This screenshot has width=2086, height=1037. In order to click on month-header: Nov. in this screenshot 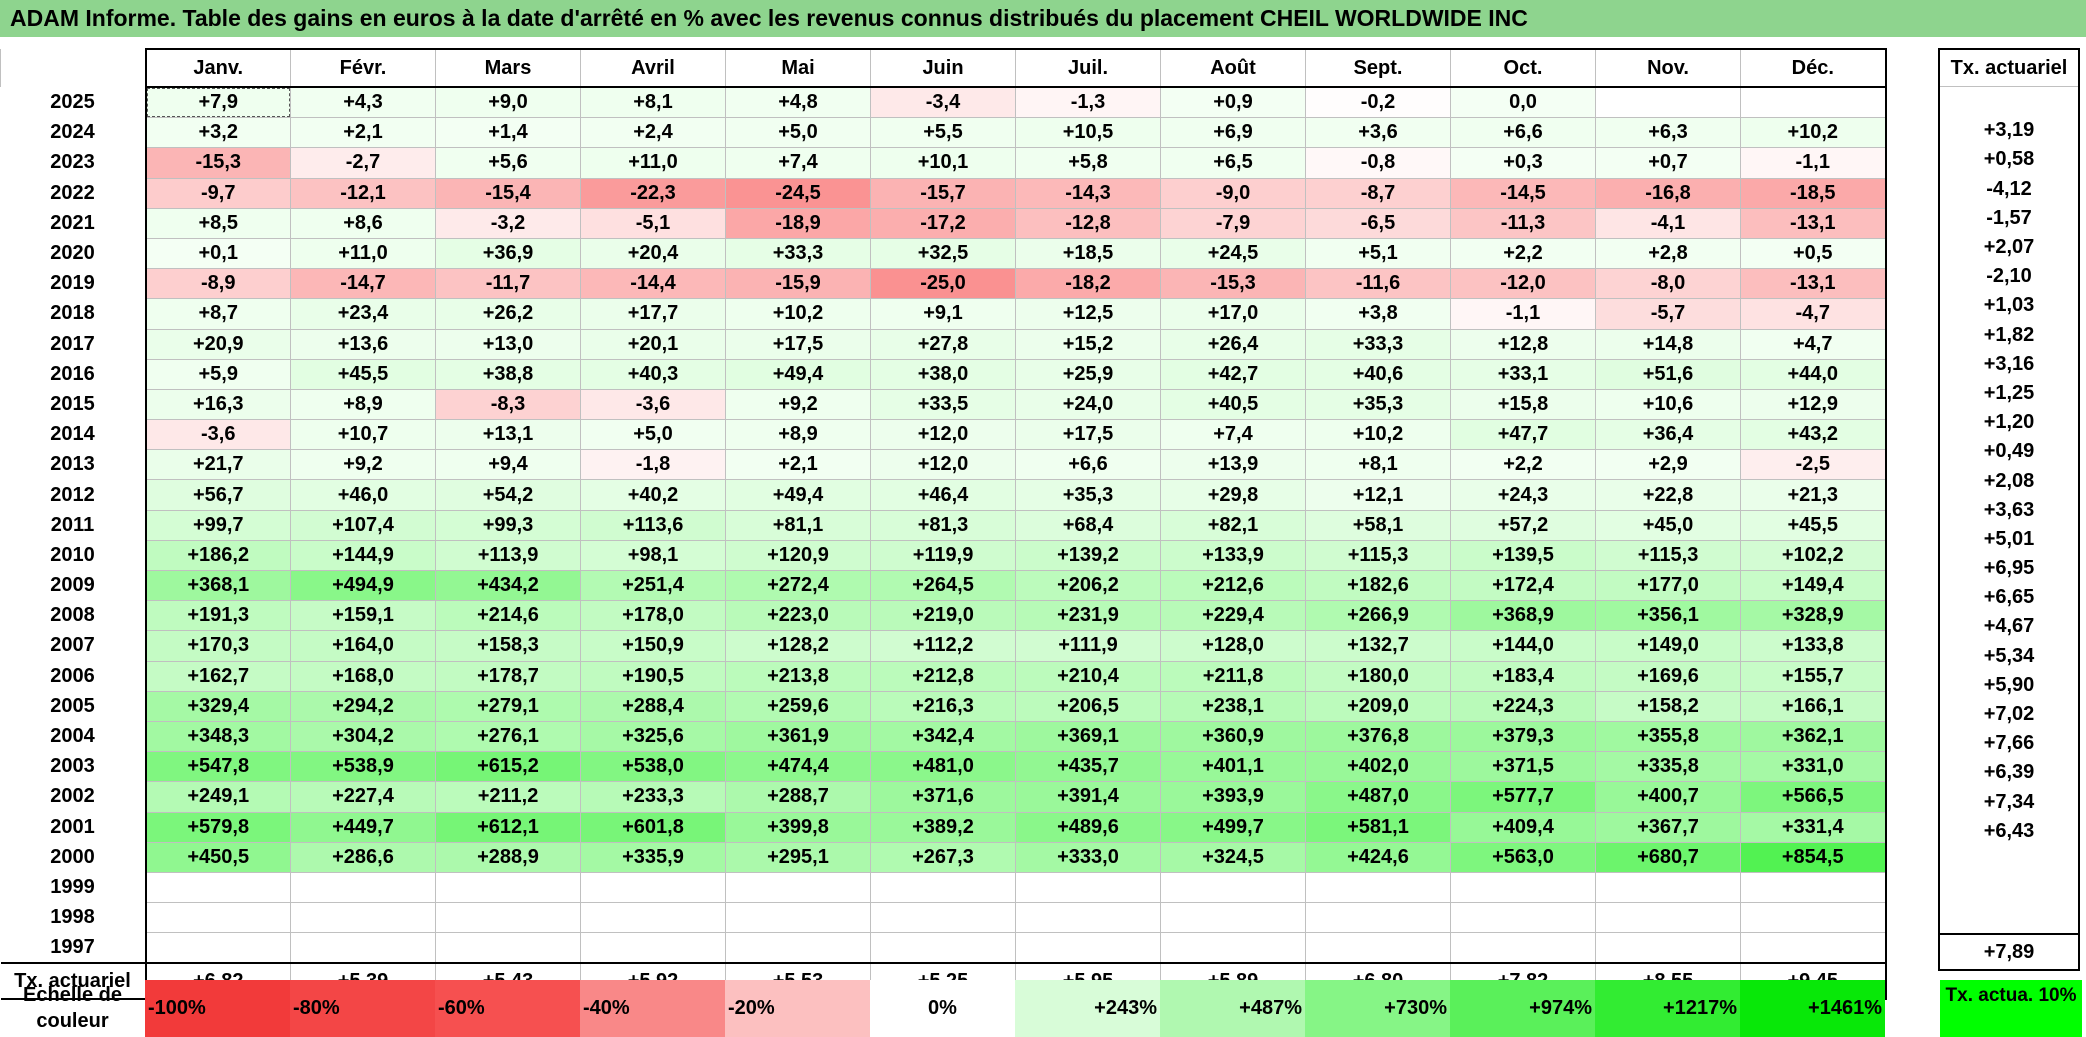, I will do `click(1668, 67)`.